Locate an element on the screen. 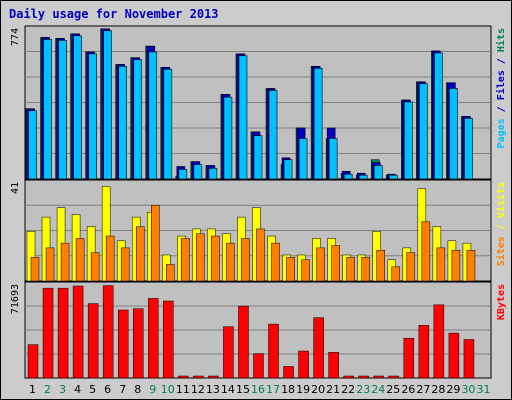 This screenshot has height=400, width=512. x-tick-label-day-7: 7 is located at coordinates (122, 389).